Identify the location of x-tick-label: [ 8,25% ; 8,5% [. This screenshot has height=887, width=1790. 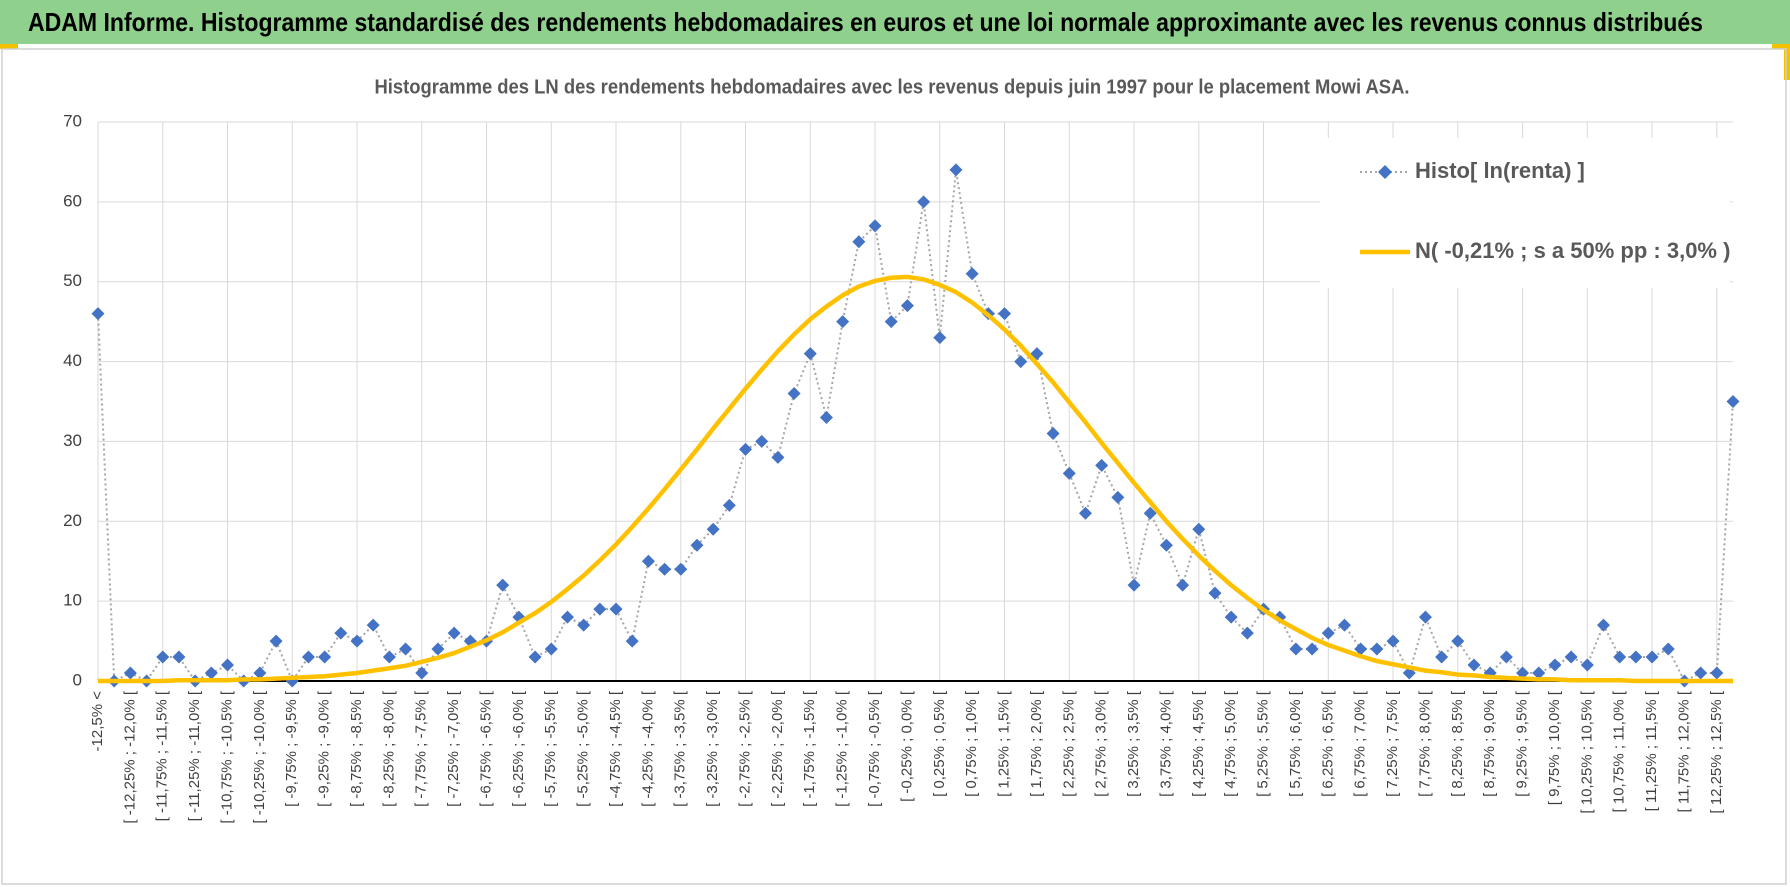
(1457, 743).